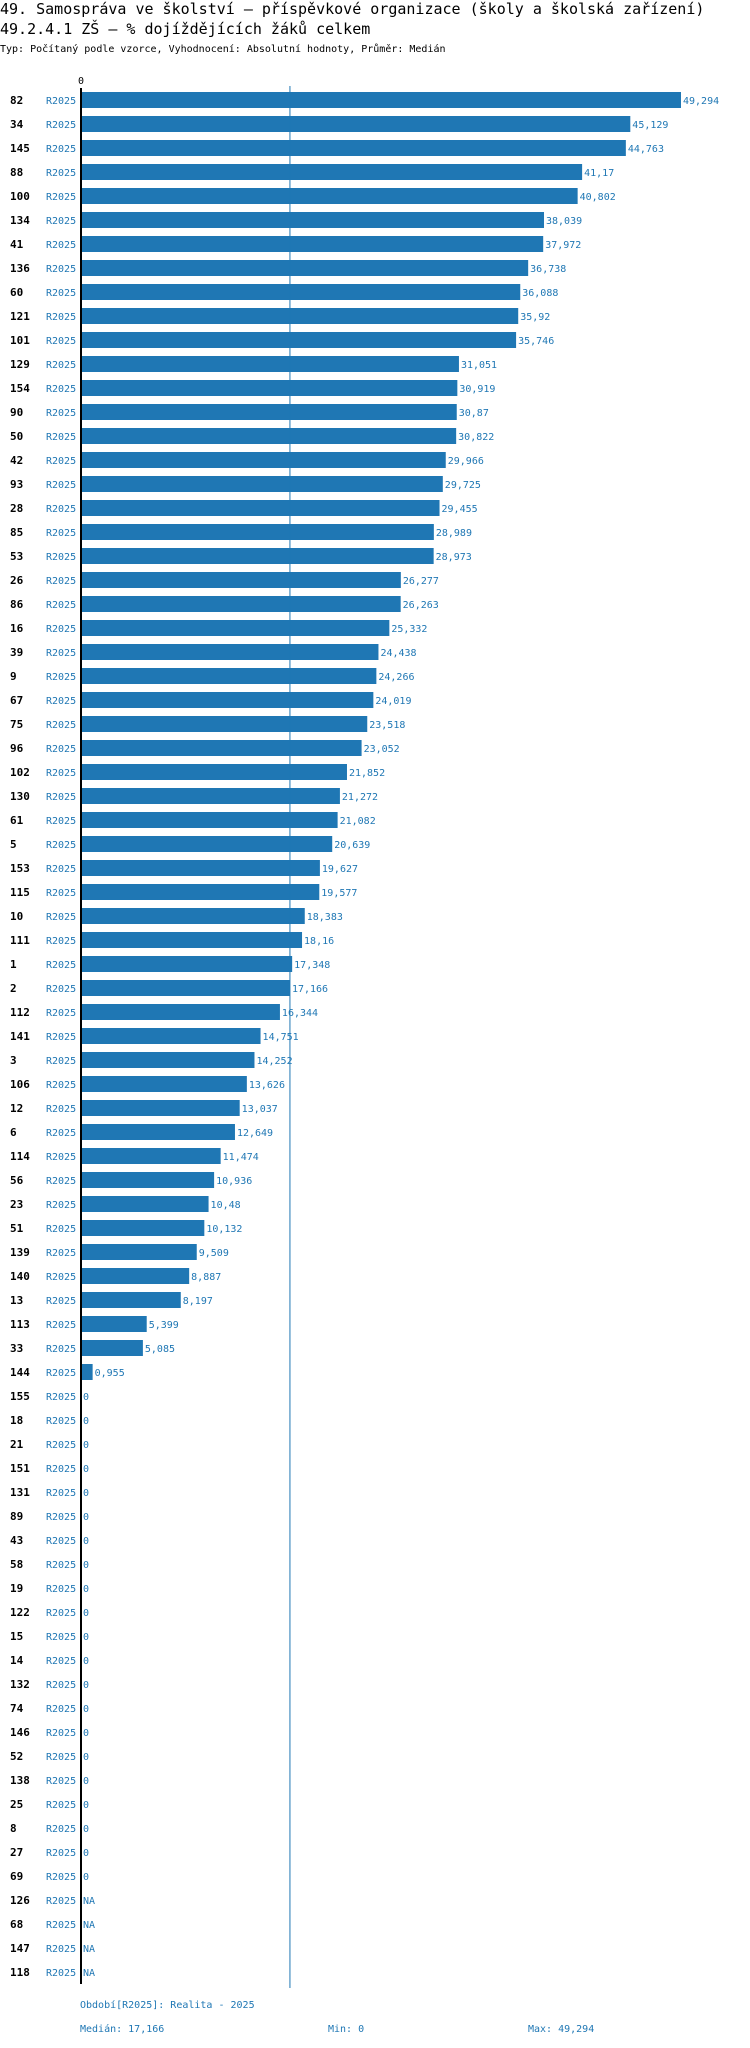 The width and height of the screenshot is (750, 2048). What do you see at coordinates (206, 1277) in the screenshot?
I see `data-label: 8,887` at bounding box center [206, 1277].